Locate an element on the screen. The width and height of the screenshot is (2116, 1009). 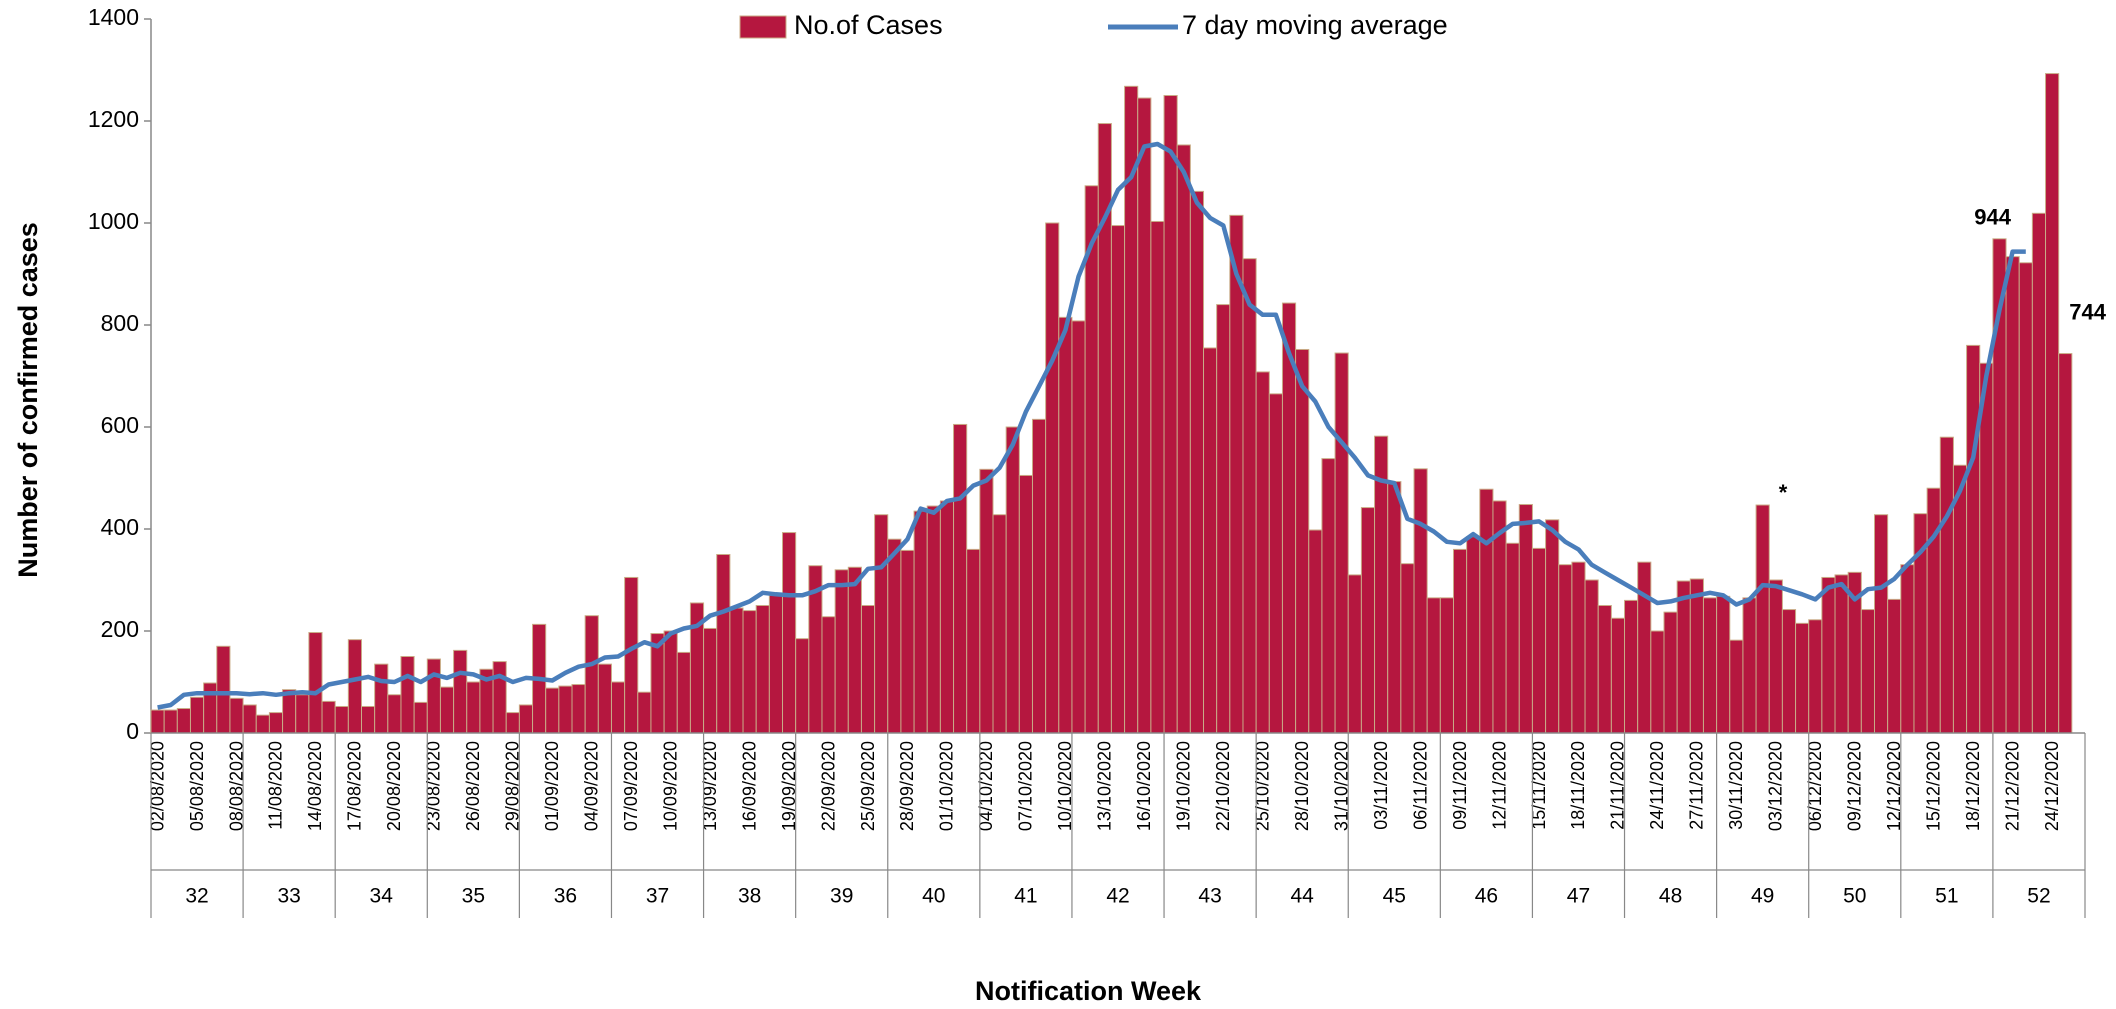
x-tick-label: 05/08/2020 is located at coordinates (197, 786).